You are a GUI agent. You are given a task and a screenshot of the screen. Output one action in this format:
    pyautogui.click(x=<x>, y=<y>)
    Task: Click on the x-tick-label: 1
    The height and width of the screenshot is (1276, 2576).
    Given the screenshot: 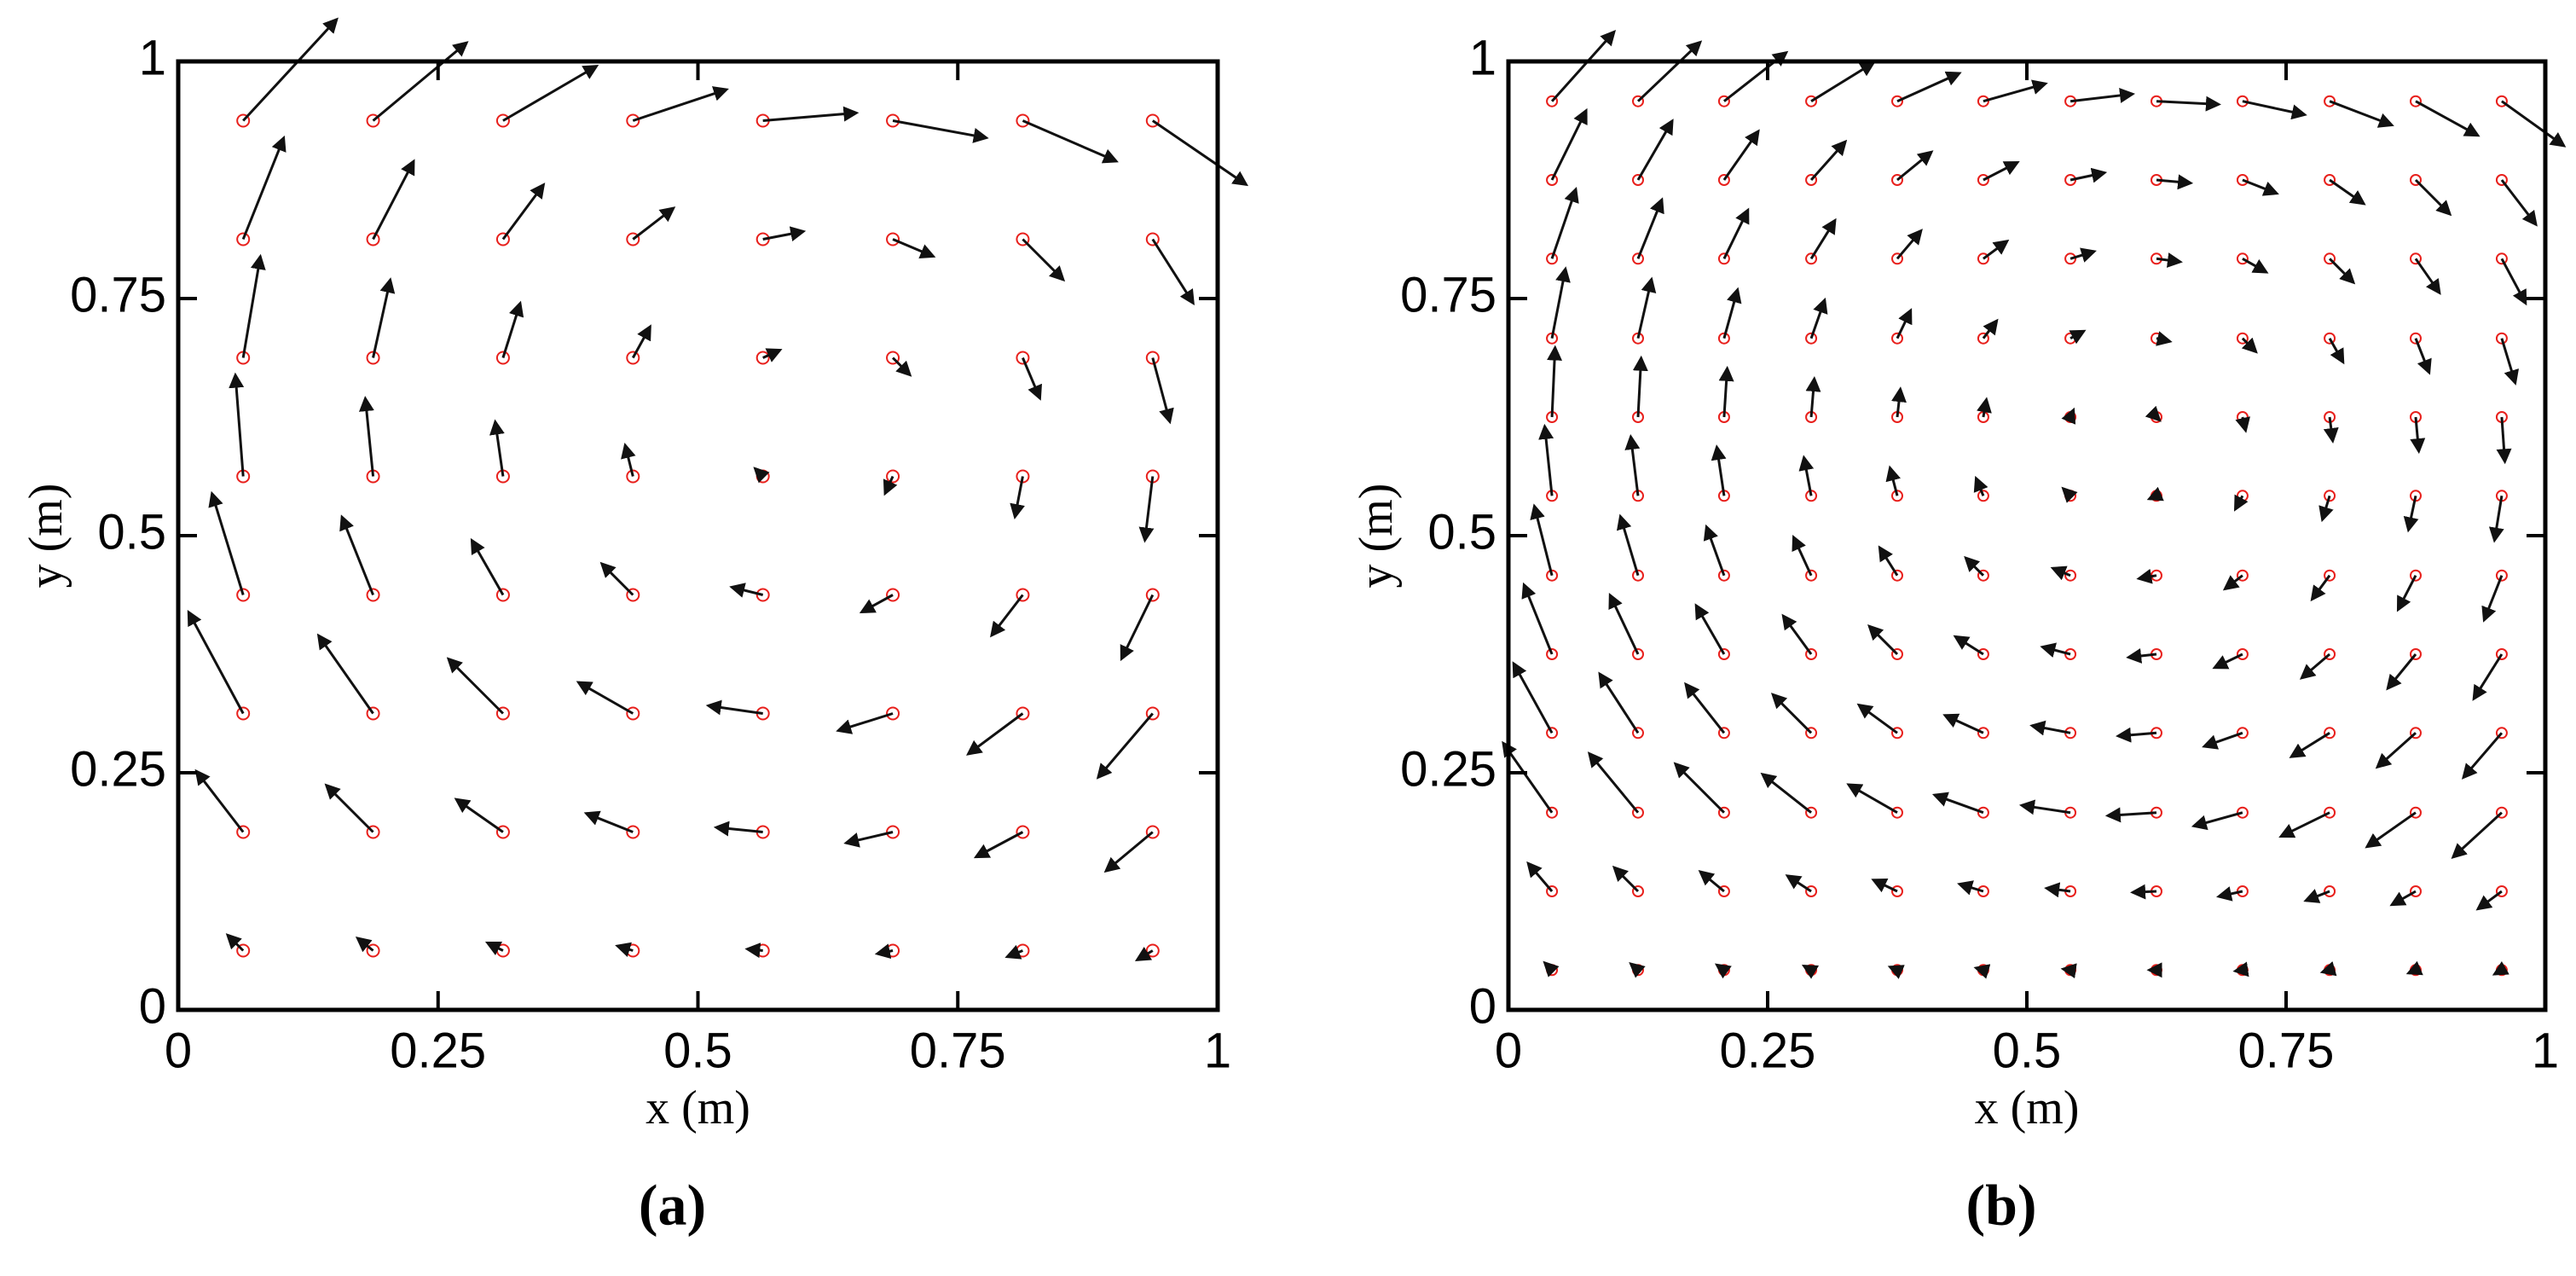 What is the action you would take?
    pyautogui.click(x=1218, y=1050)
    